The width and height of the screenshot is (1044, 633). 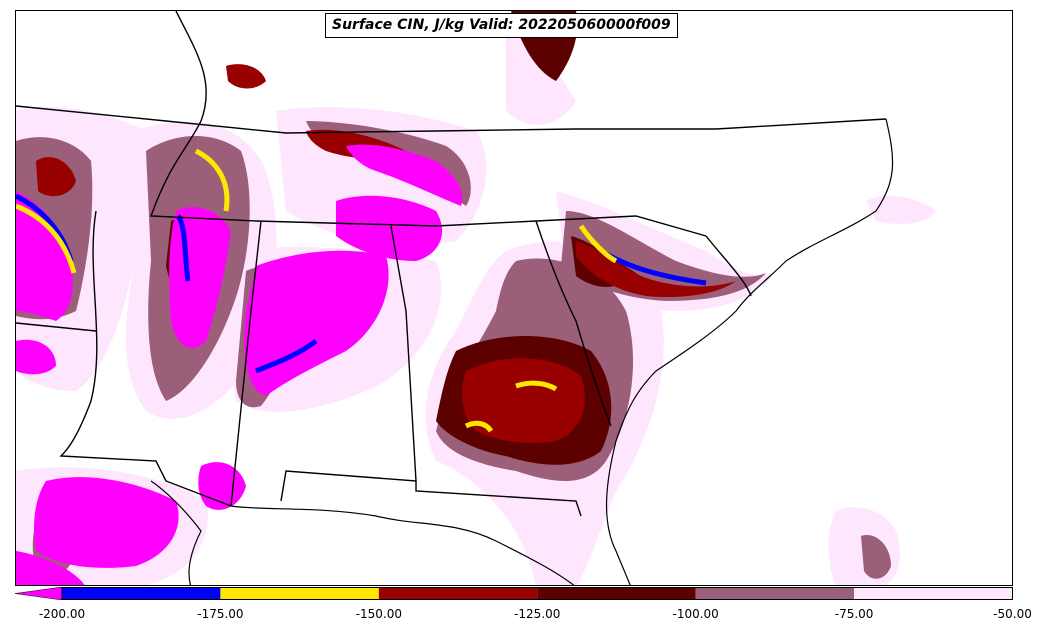 What do you see at coordinates (537, 614) in the screenshot?
I see `colorbar-tick-label: -125.00` at bounding box center [537, 614].